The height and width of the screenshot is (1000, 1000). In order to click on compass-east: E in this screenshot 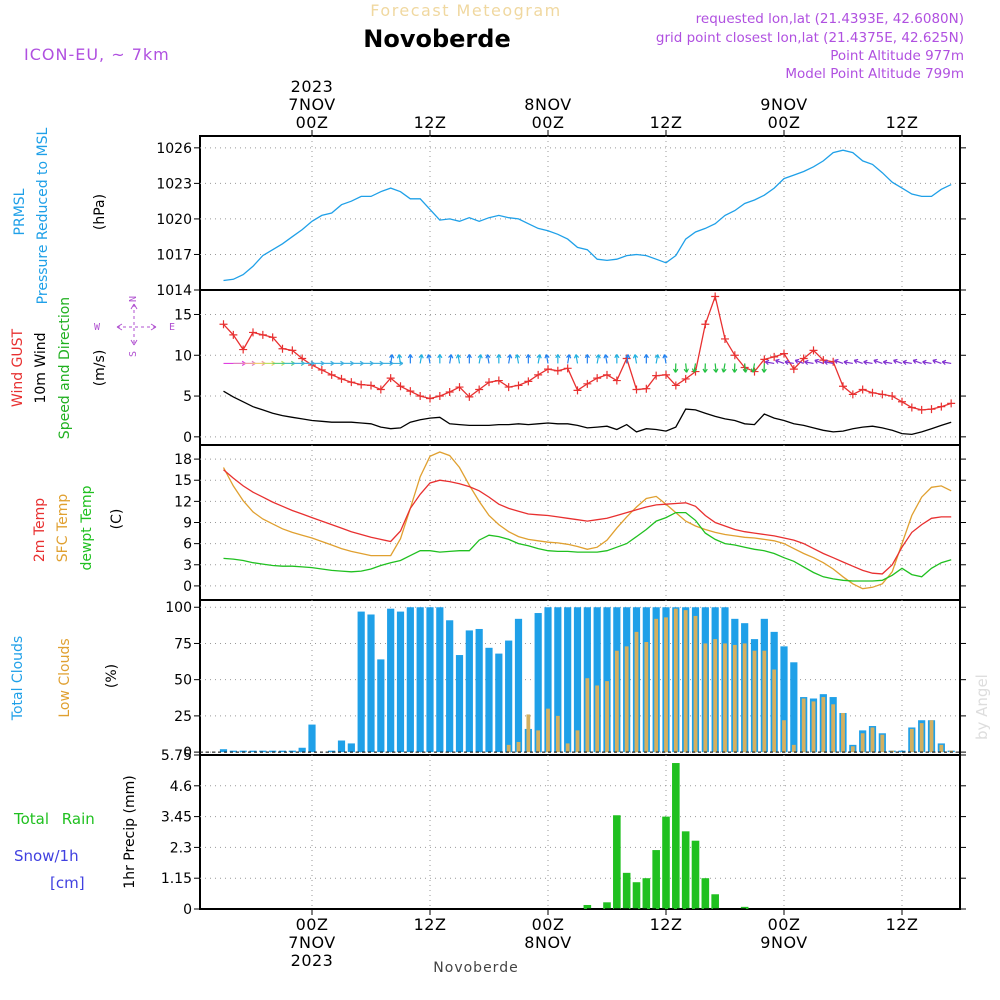, I will do `click(172, 327)`.